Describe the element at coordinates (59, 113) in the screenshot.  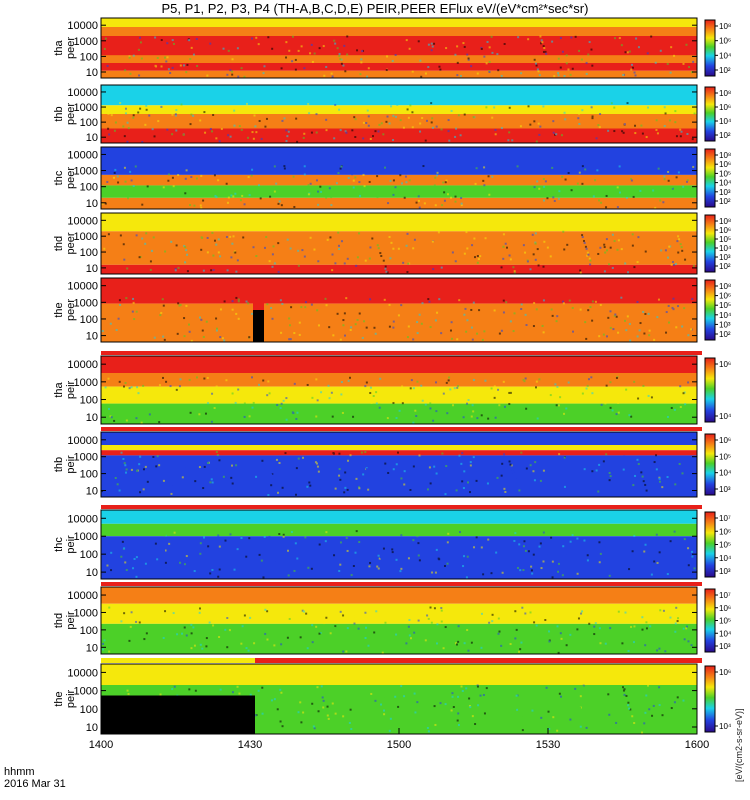
I see `panel-ylabel-instrument: thb` at that location.